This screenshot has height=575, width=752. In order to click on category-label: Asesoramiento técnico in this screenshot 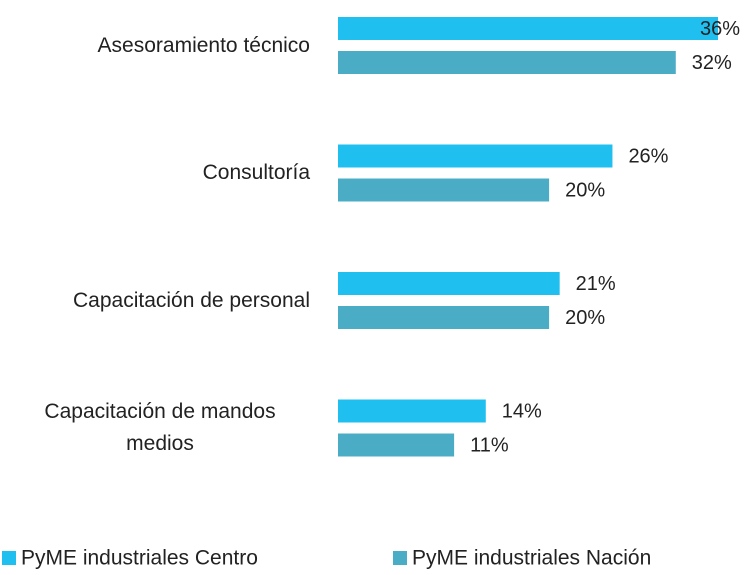, I will do `click(155, 45)`.